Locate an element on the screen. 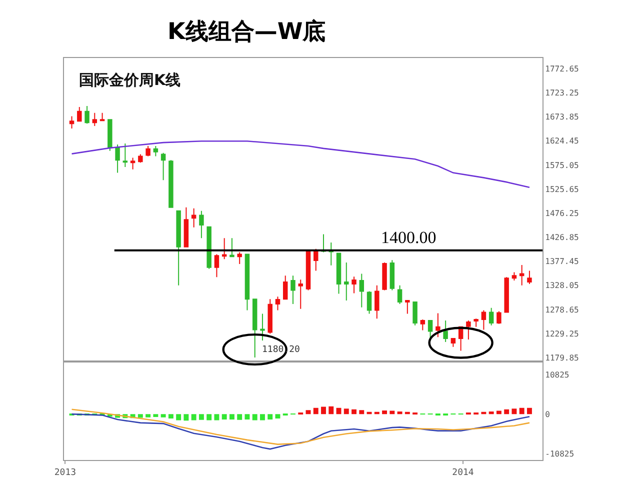 Image resolution: width=640 pixels, height=480 pixels. y-tick-label: 1229.25 is located at coordinates (562, 333).